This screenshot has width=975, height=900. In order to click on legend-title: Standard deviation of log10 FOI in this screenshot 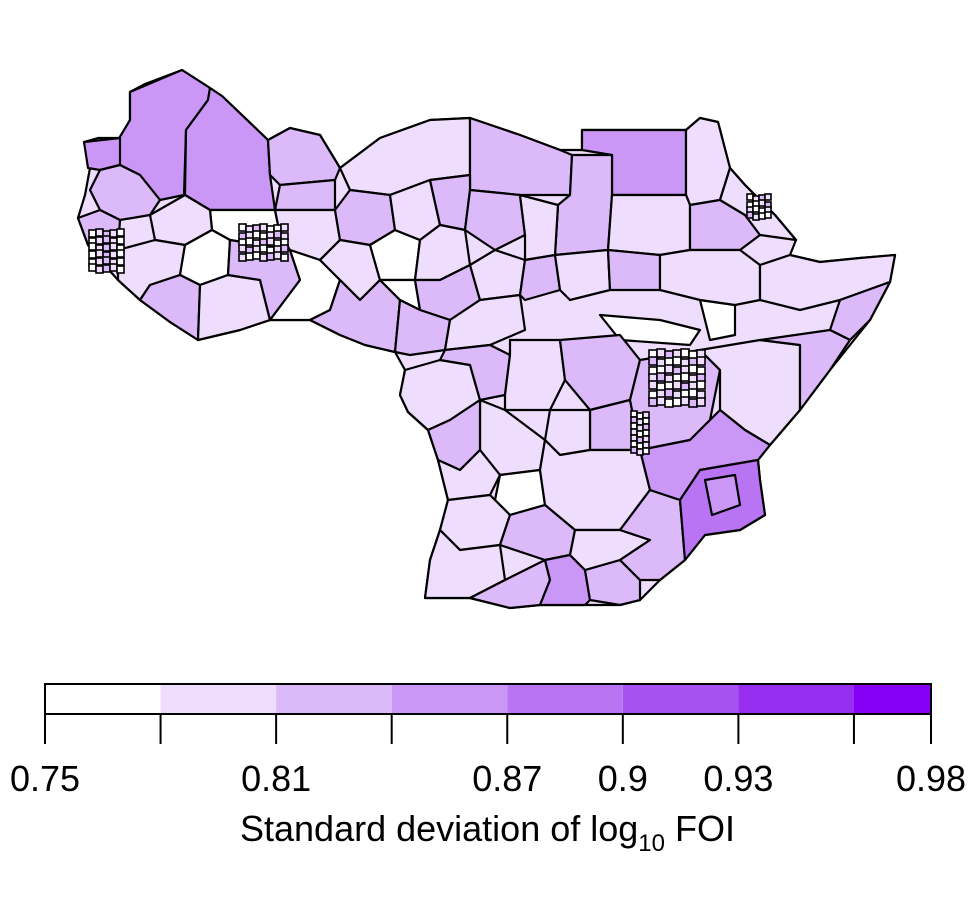, I will do `click(487, 832)`.